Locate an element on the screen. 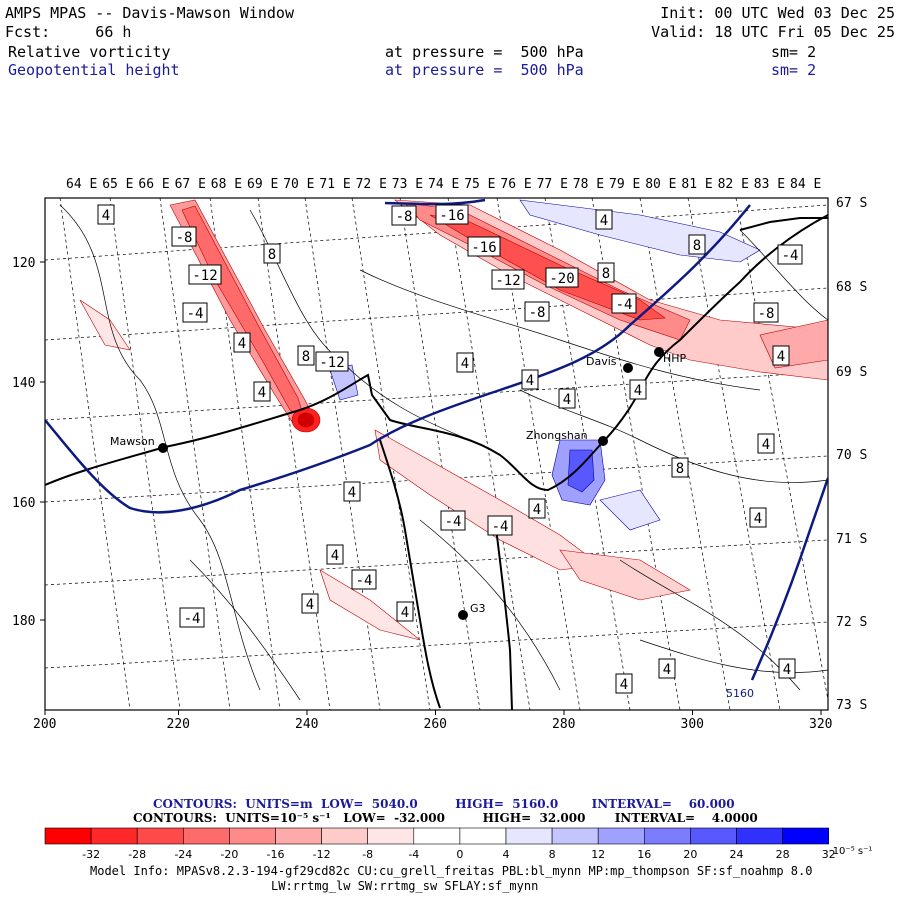 Image resolution: width=900 pixels, height=900 pixels. vorticity-label-box: 8 is located at coordinates (272, 253).